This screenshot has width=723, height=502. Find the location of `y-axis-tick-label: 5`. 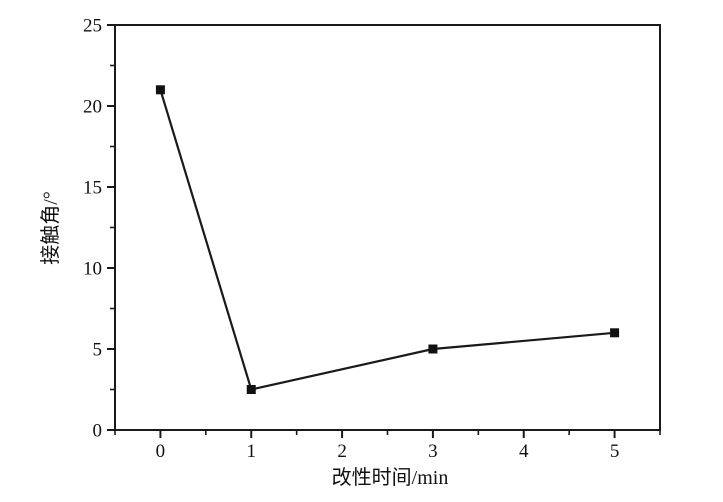

y-axis-tick-label: 5 is located at coordinates (98, 350).